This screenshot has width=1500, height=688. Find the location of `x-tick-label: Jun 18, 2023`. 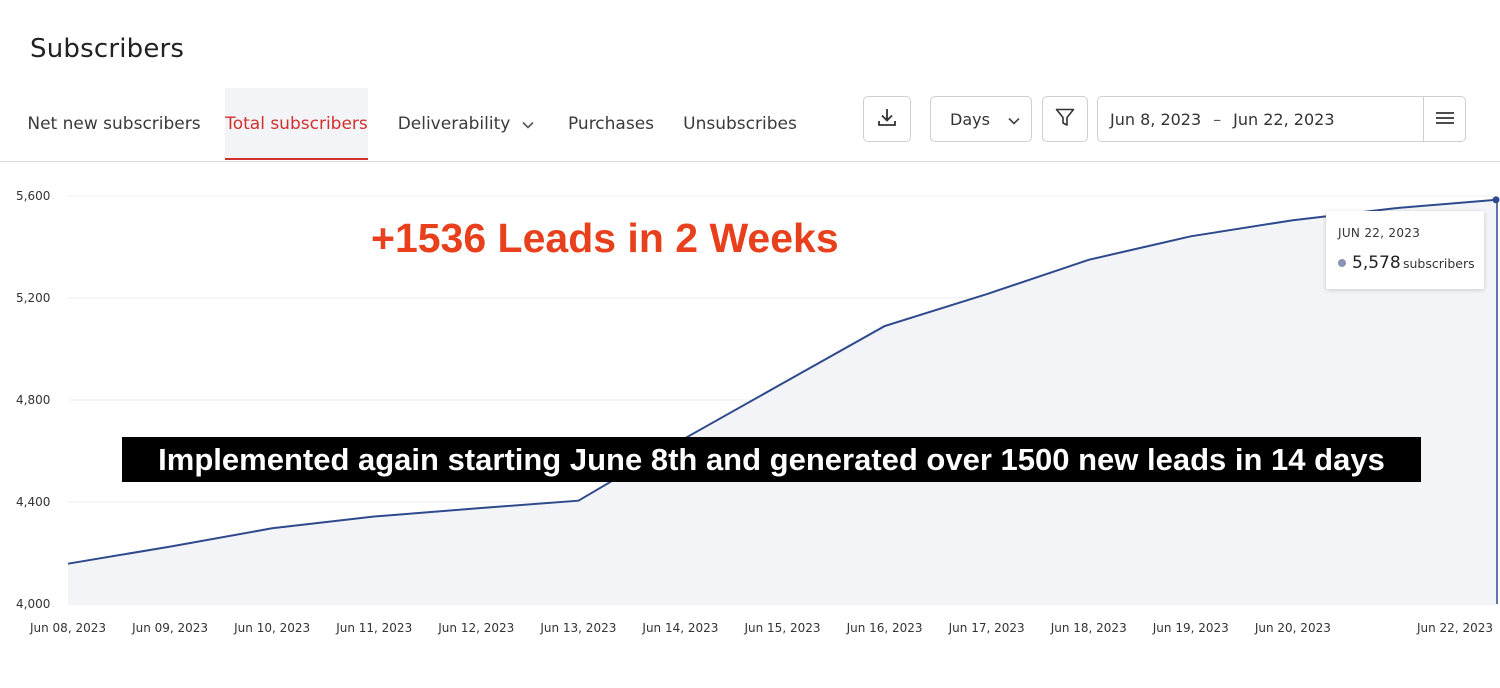

x-tick-label: Jun 18, 2023 is located at coordinates (1088, 628).